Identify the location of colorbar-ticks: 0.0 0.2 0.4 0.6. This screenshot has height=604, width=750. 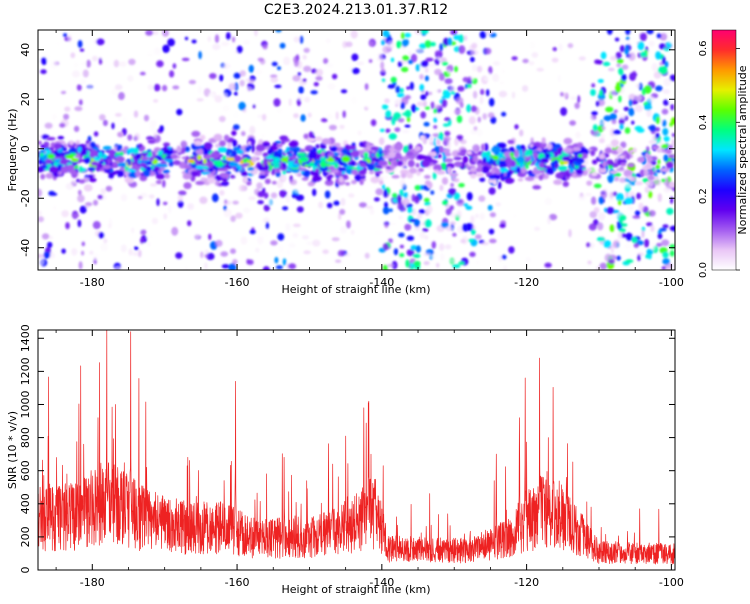
(719, 159).